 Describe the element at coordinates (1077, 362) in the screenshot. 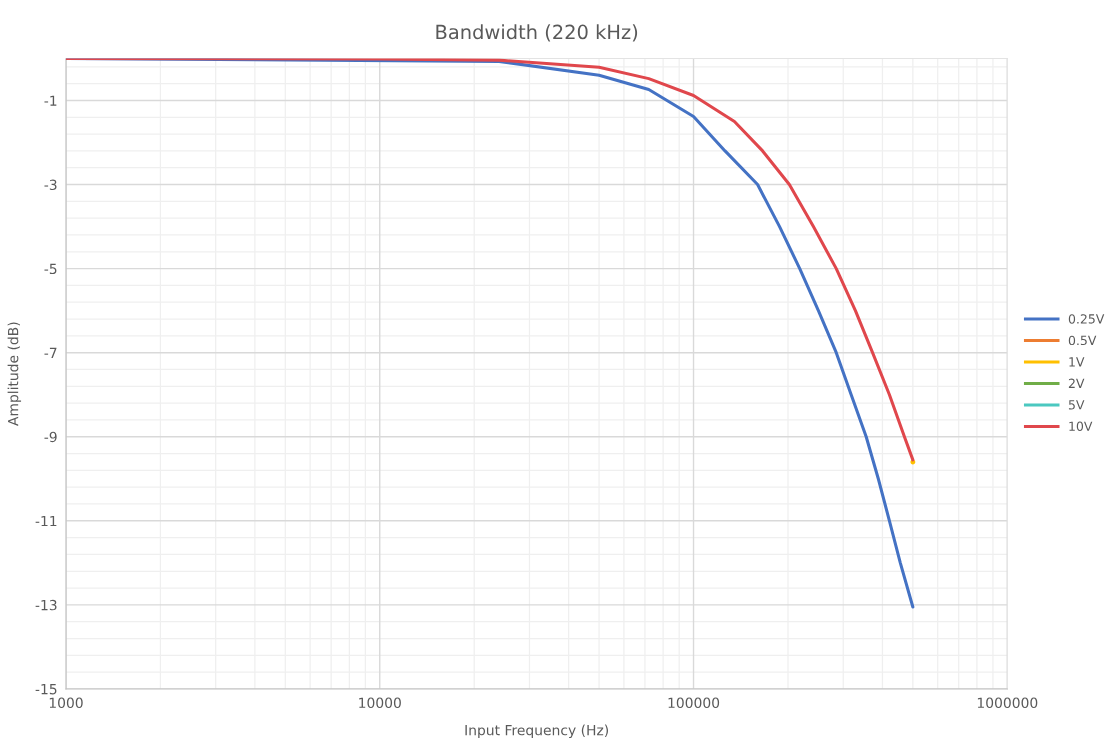

I see `legend-label: 1V` at that location.